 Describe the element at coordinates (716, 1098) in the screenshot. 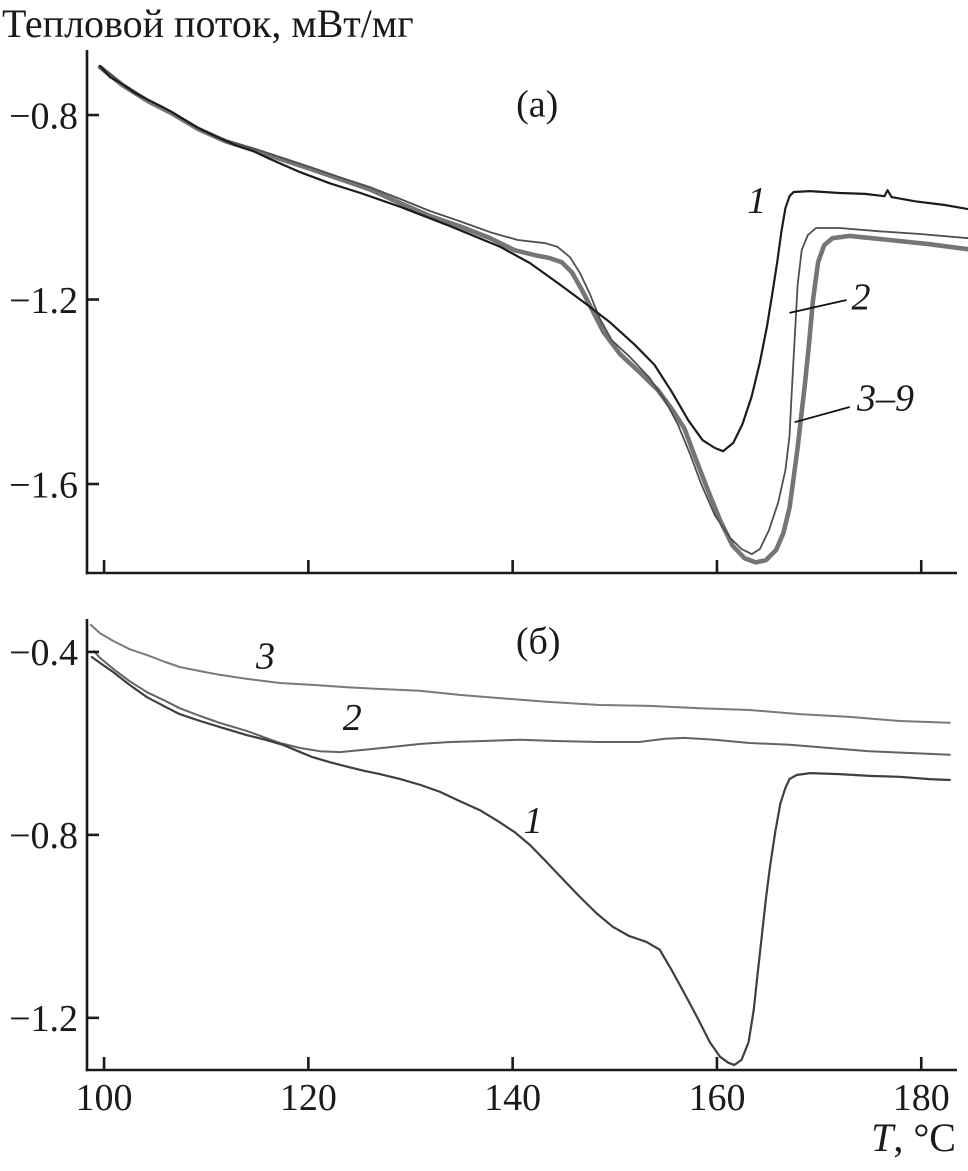

I see `x-tick-label: 160` at that location.